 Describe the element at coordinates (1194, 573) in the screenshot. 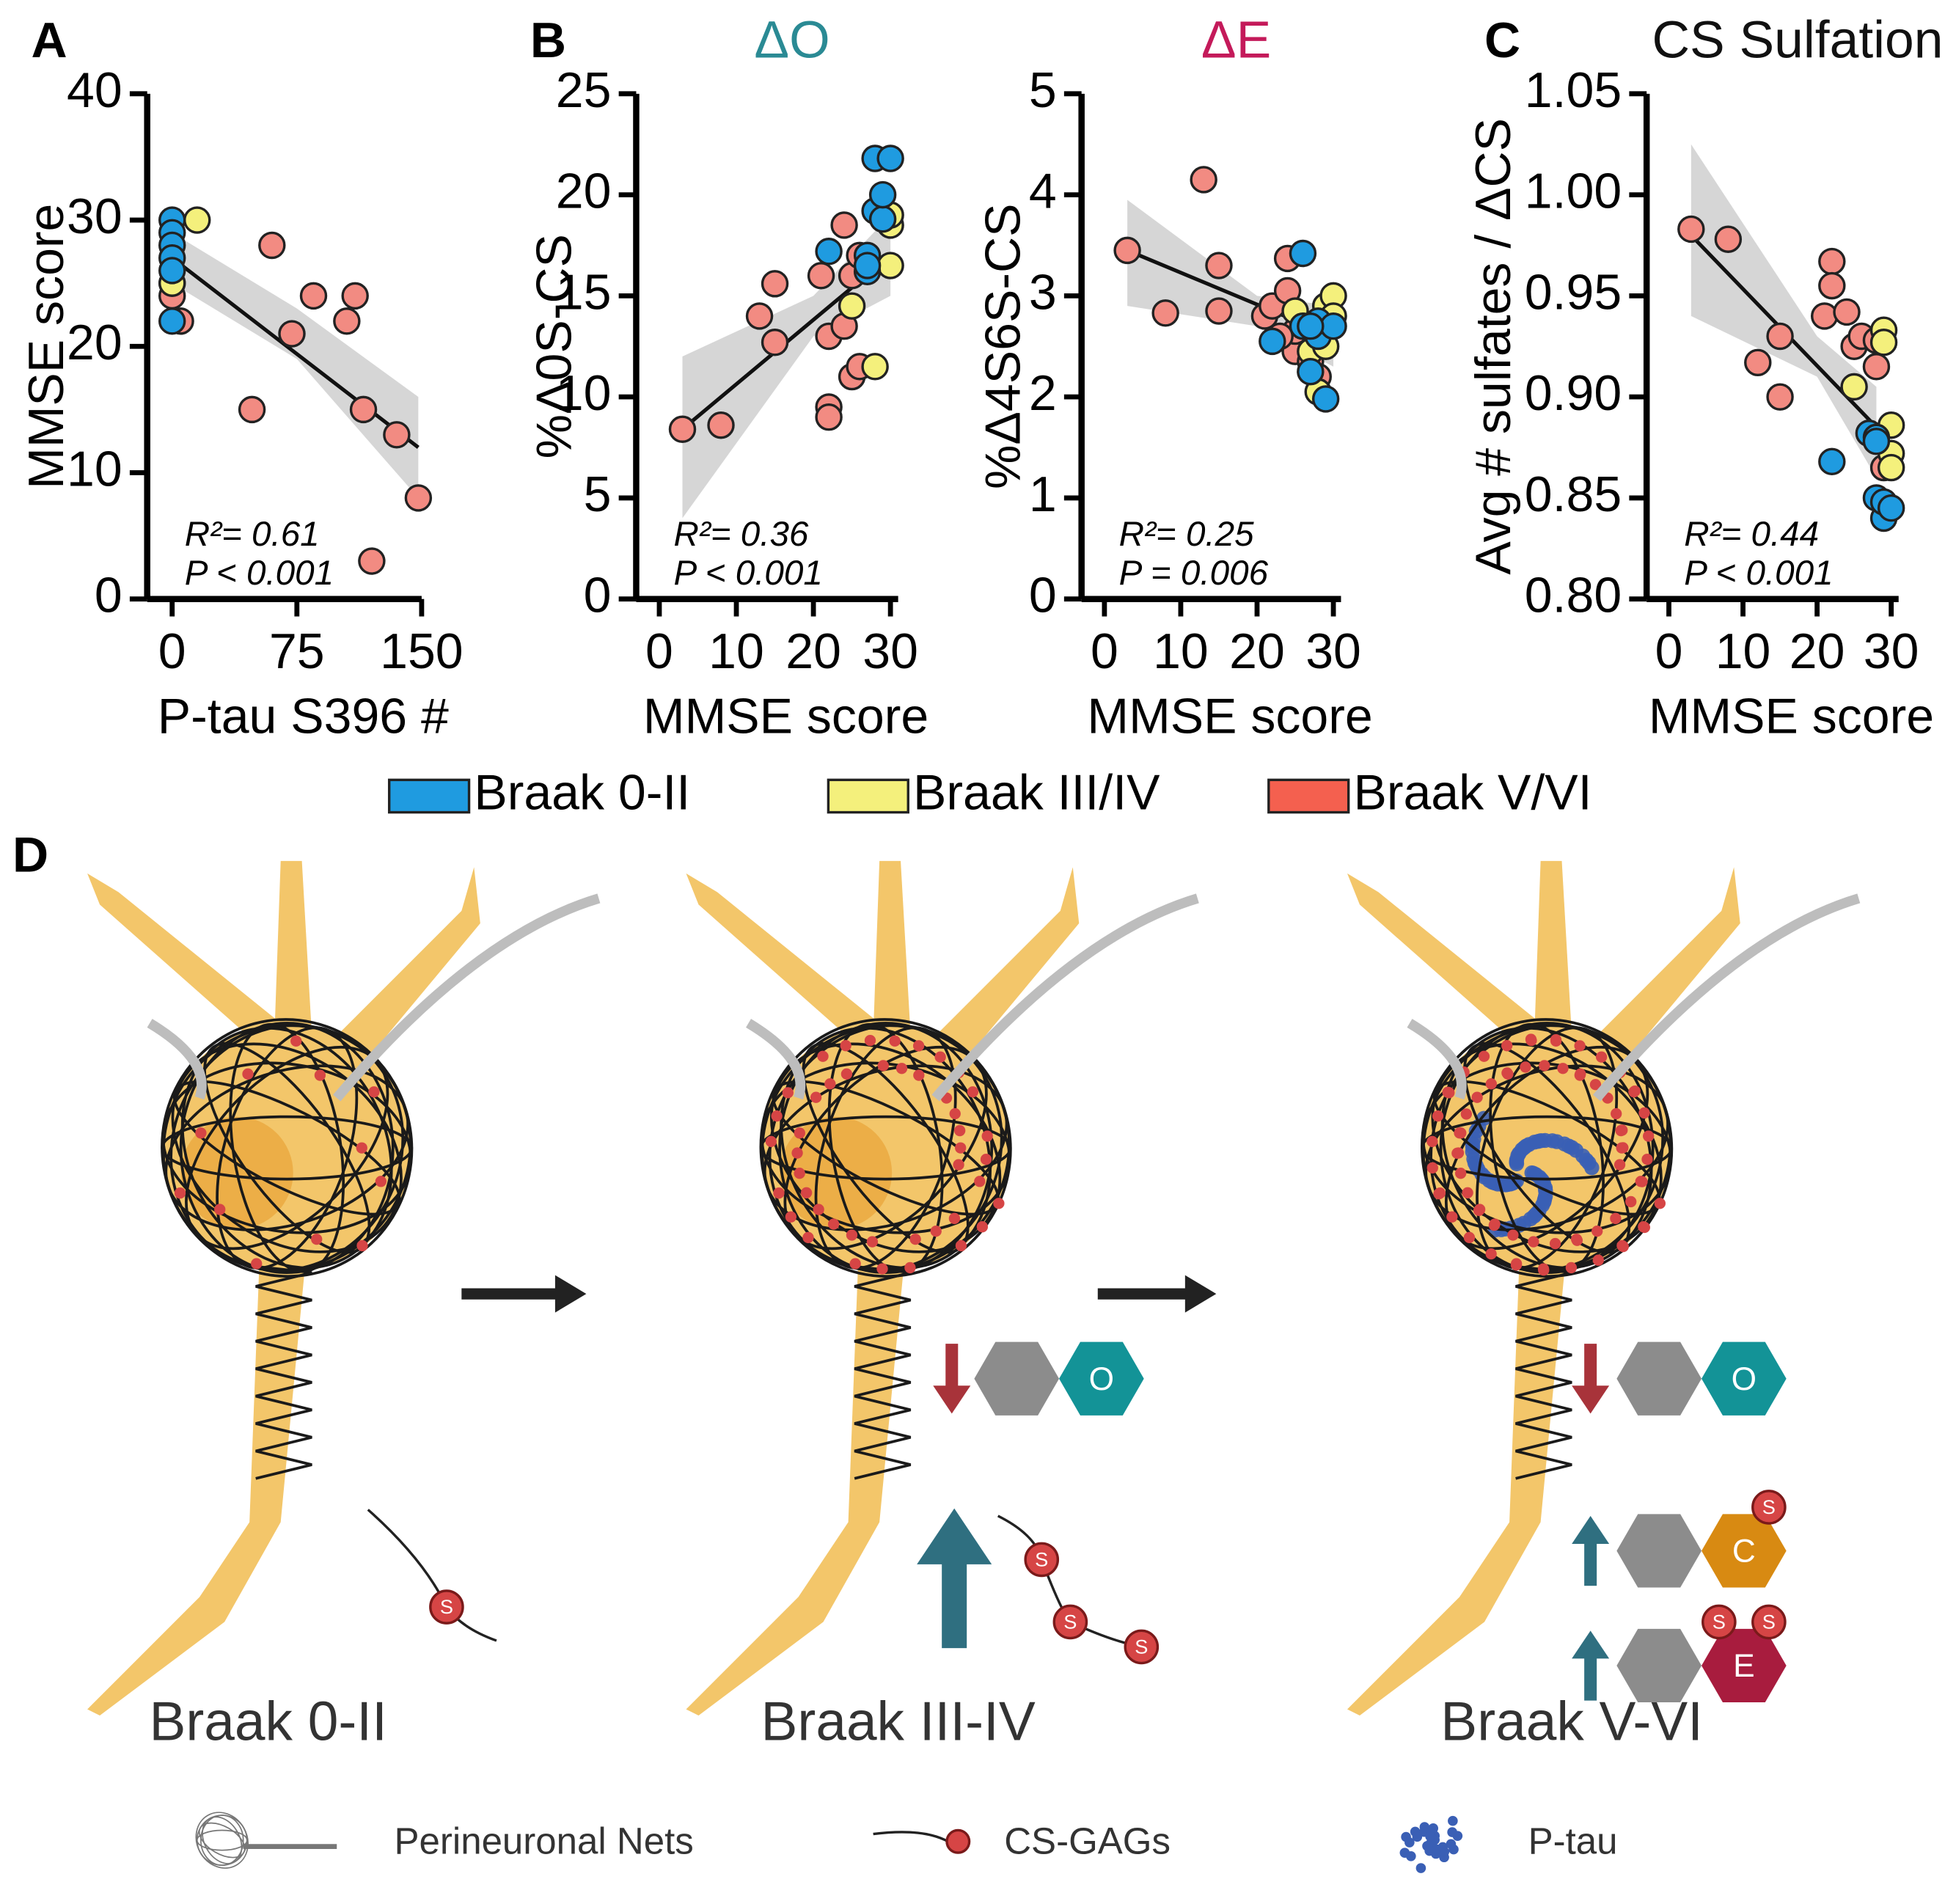

I see `stat-annotation: P = 0.006` at that location.